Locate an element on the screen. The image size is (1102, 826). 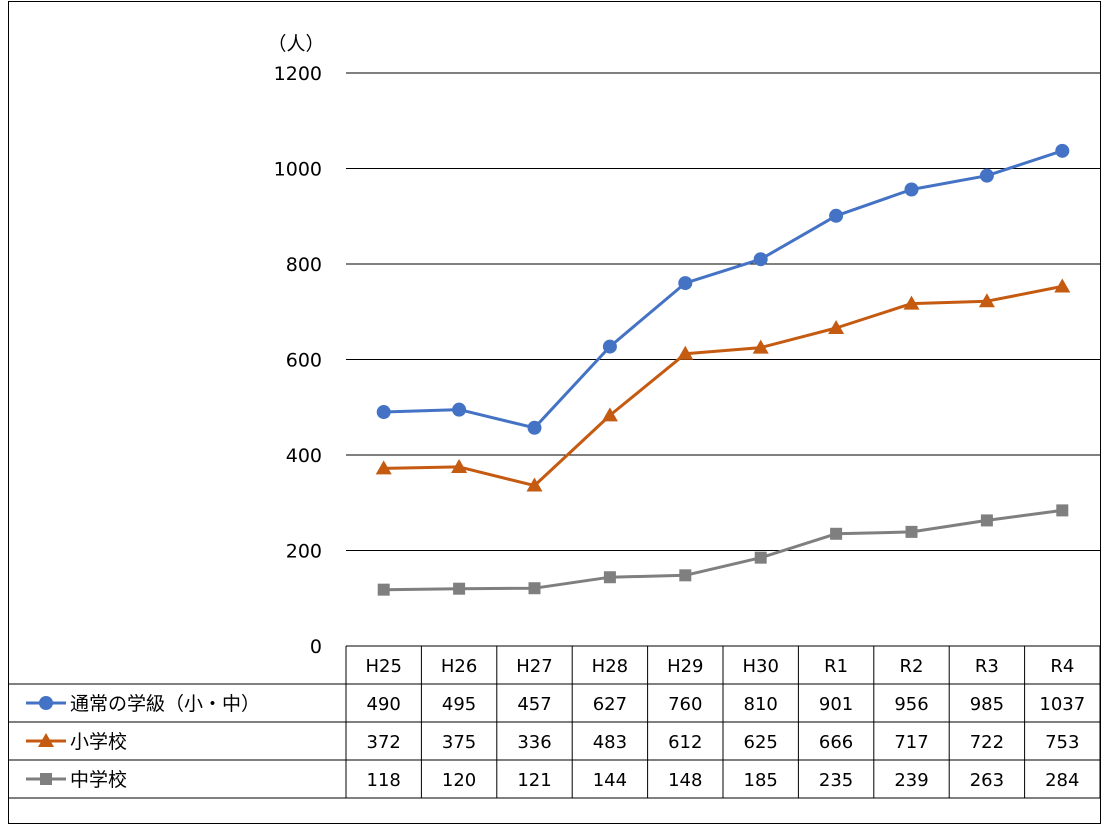
data-label: 263 is located at coordinates (987, 780).